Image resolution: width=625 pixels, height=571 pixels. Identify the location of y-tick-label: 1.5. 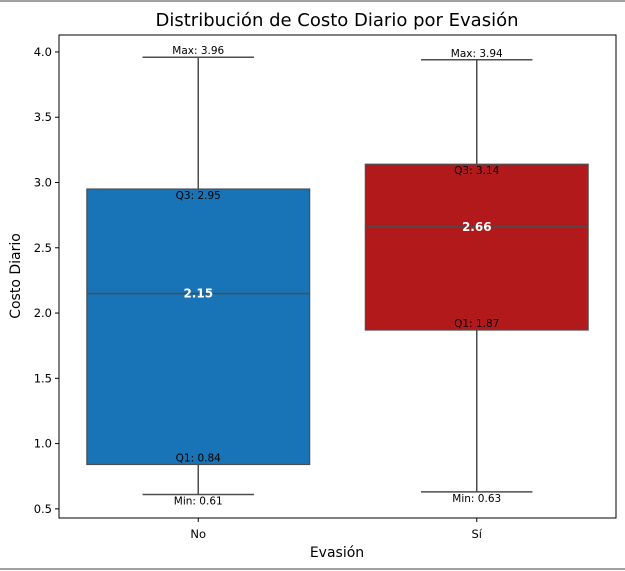
(43, 378).